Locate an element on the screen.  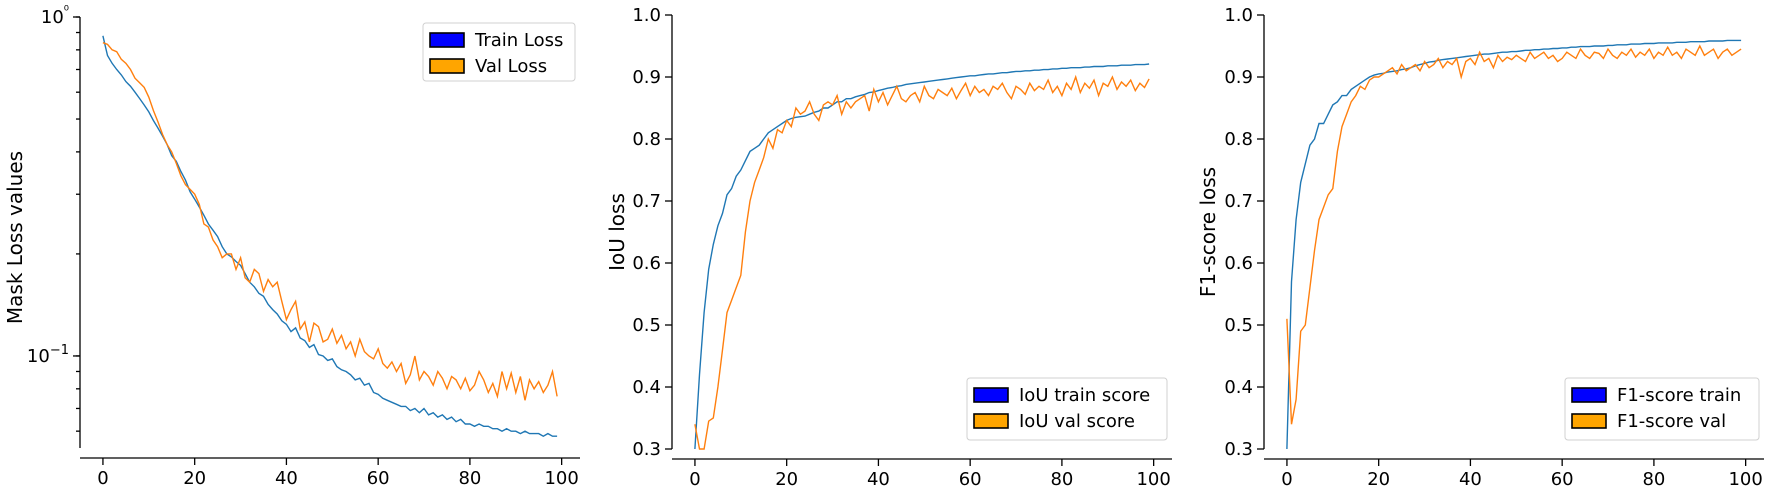
legend-label-2: Val Loss is located at coordinates (511, 66).